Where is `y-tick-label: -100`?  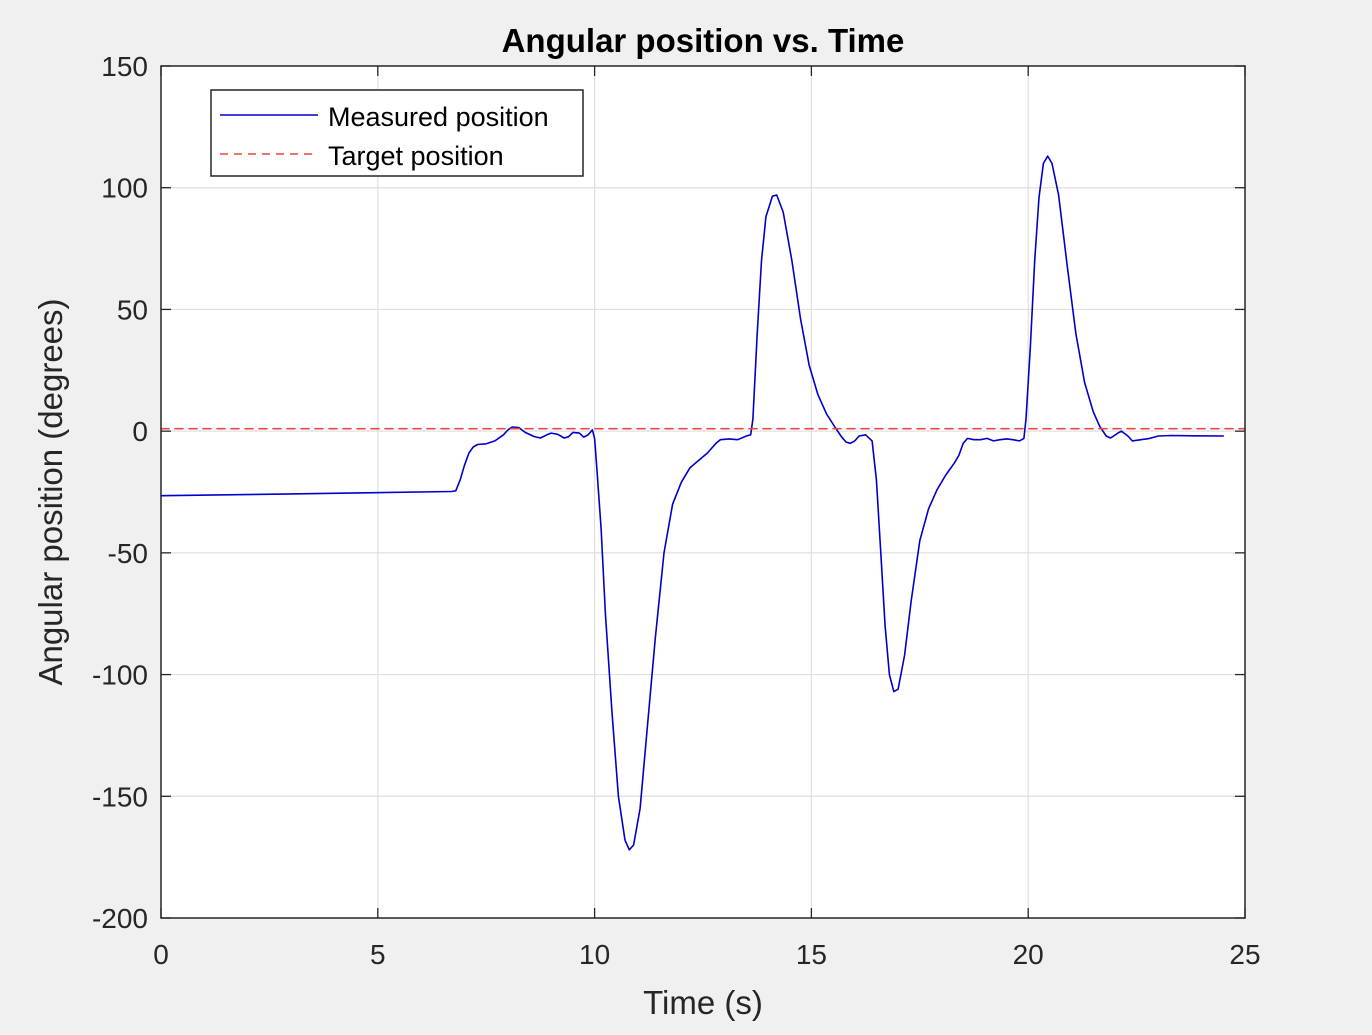
y-tick-label: -100 is located at coordinates (120, 675).